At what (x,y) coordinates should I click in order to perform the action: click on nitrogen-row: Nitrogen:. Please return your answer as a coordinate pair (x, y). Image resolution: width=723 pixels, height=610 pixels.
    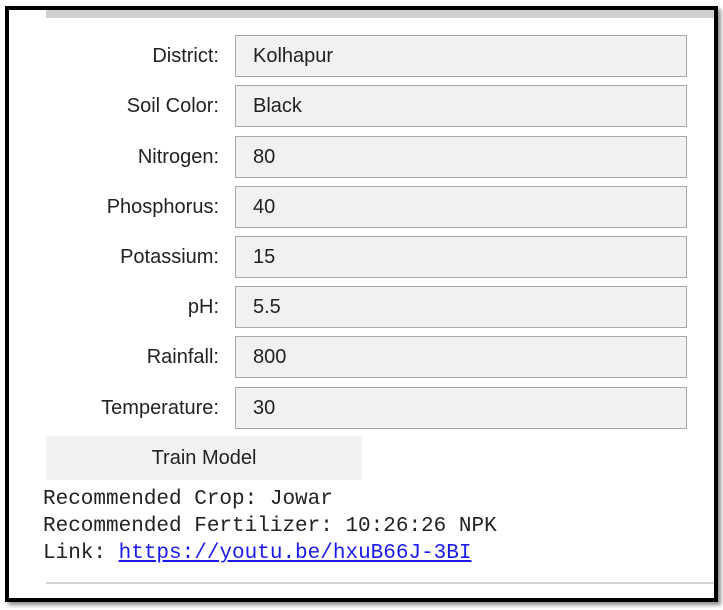
    Looking at the image, I should click on (361, 158).